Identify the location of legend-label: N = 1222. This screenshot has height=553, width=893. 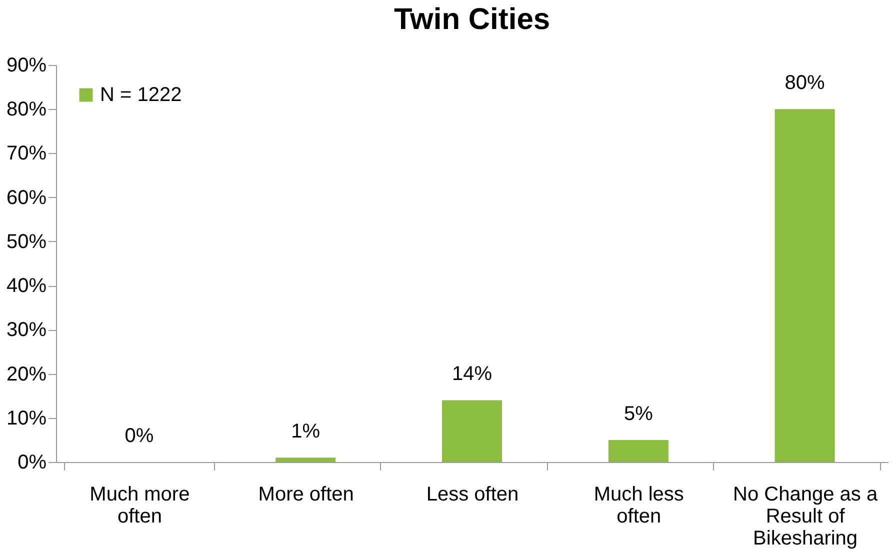
(141, 95).